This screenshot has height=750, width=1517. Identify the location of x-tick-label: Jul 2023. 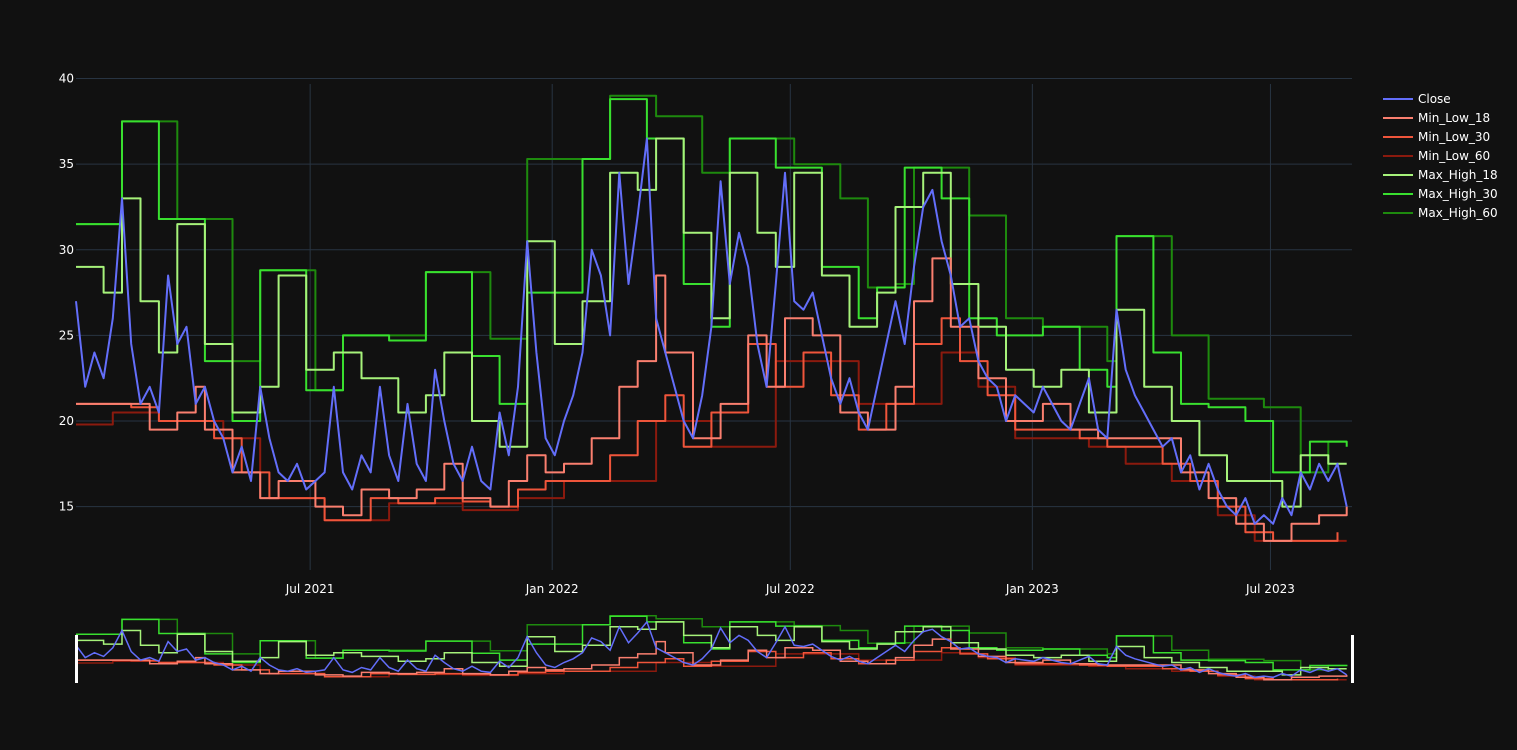
(1270, 589).